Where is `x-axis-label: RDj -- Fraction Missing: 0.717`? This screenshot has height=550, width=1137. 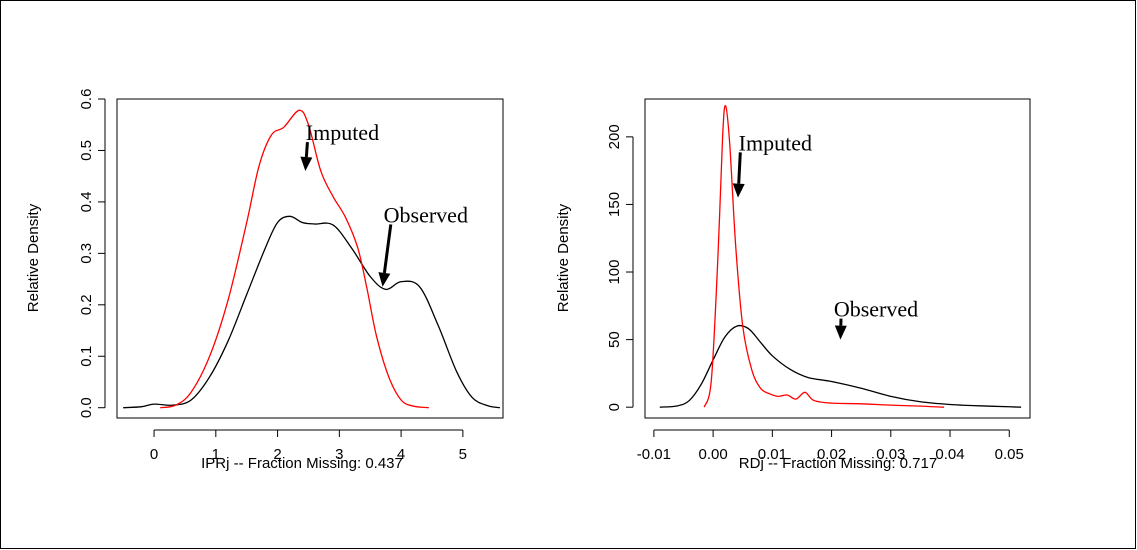 x-axis-label: RDj -- Fraction Missing: 0.717 is located at coordinates (838, 463).